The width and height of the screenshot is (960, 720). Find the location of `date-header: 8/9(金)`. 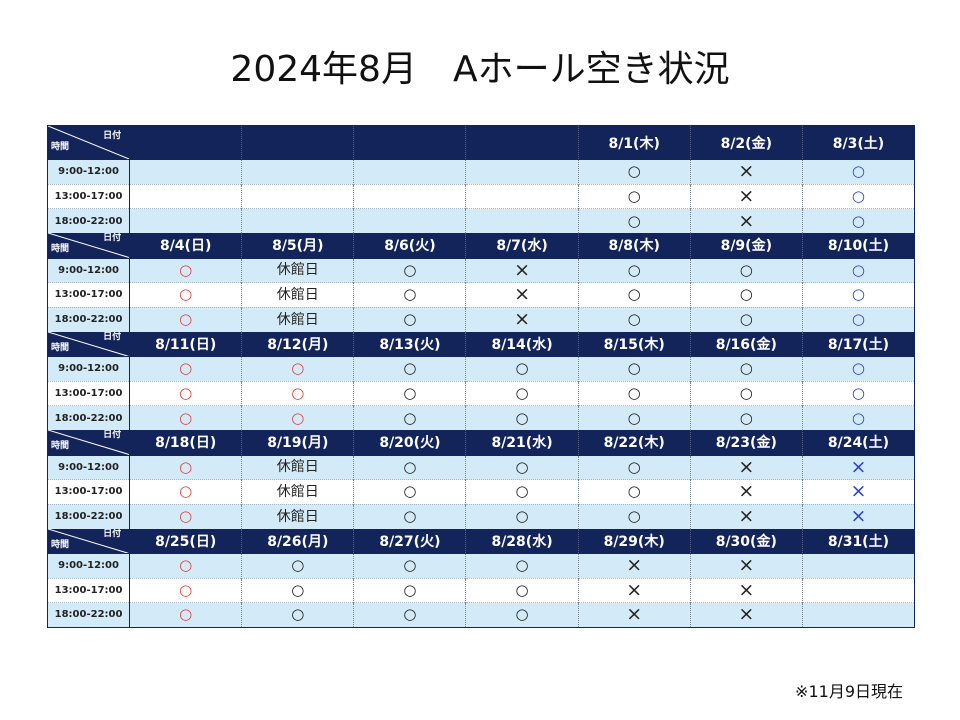

date-header: 8/9(金) is located at coordinates (746, 245).